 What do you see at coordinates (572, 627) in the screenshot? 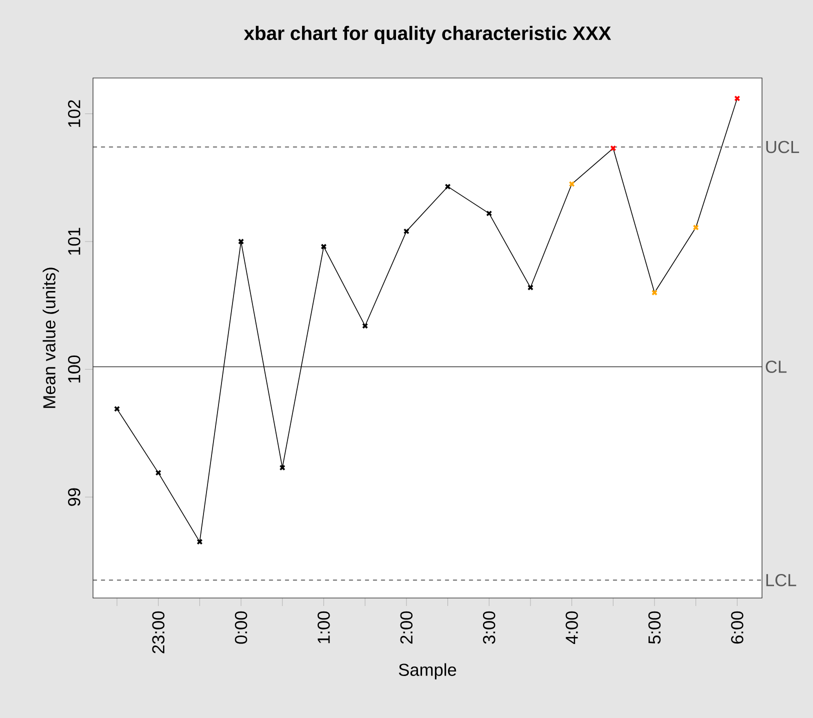
I see `x-tick-label: 4:00` at bounding box center [572, 627].